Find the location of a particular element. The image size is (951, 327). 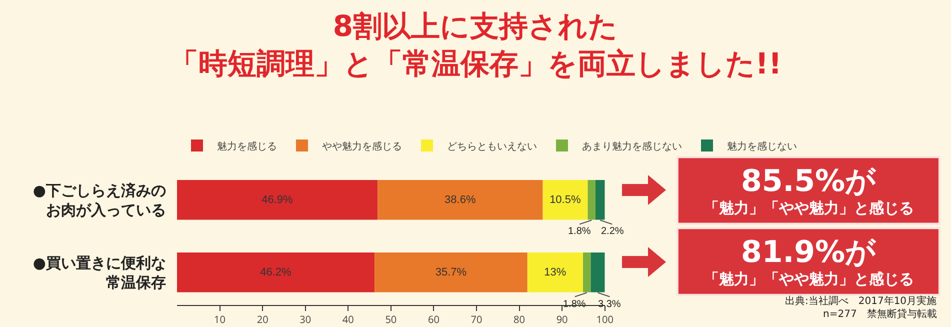

data-label: 46.2% is located at coordinates (276, 272).